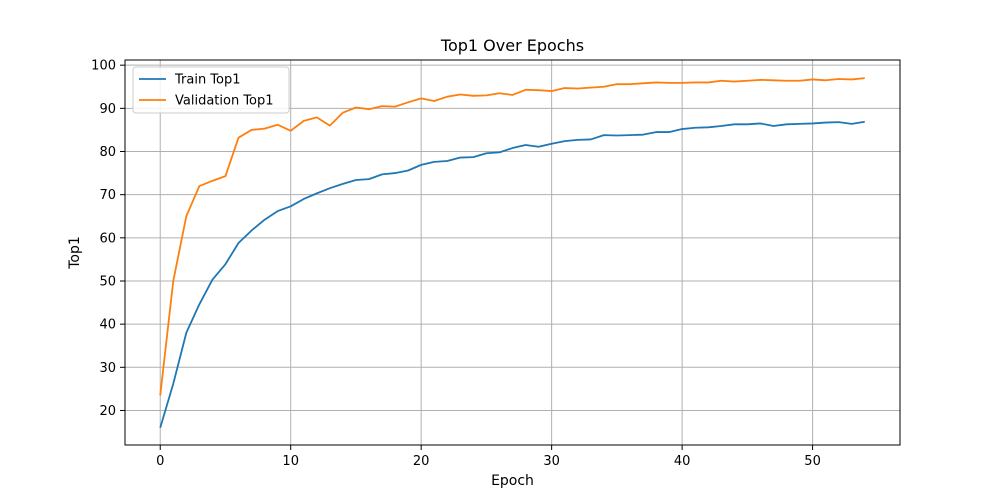 The height and width of the screenshot is (500, 1000). I want to click on y-tick-label: 30, so click(107, 368).